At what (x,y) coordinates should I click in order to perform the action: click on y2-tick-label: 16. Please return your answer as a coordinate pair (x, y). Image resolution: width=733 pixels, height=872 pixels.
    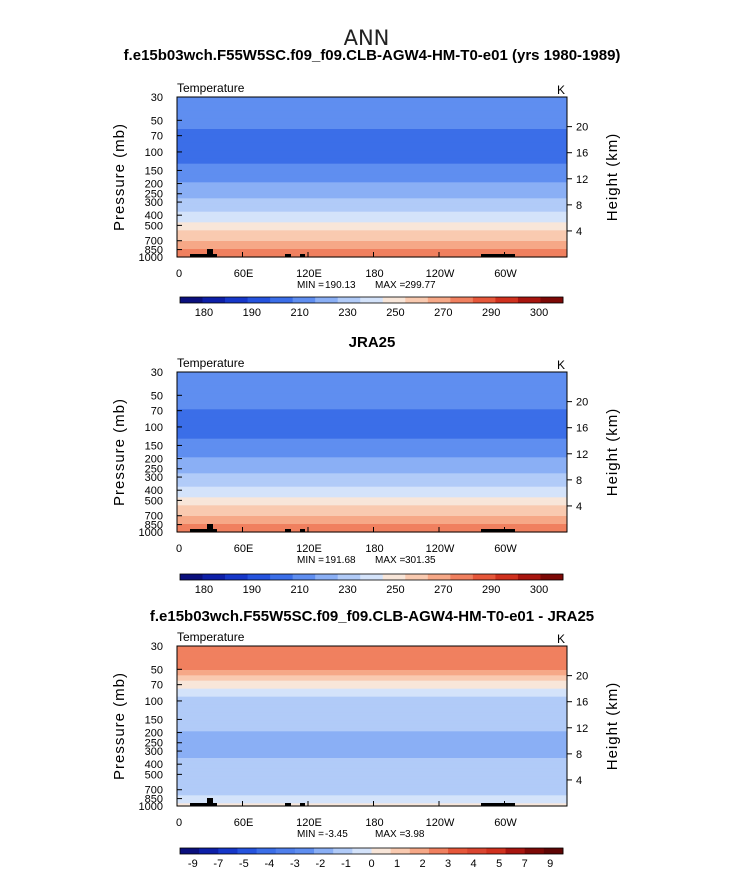
    Looking at the image, I should click on (582, 429).